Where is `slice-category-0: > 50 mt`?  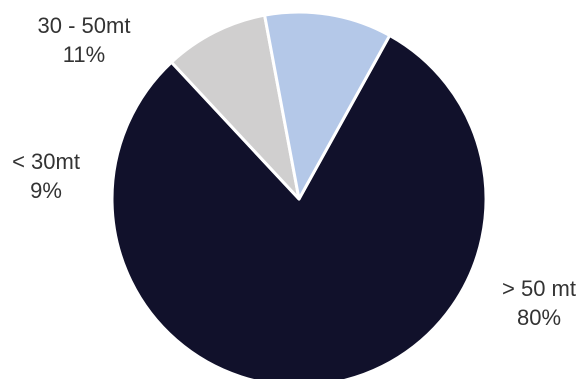 slice-category-0: > 50 mt is located at coordinates (539, 288).